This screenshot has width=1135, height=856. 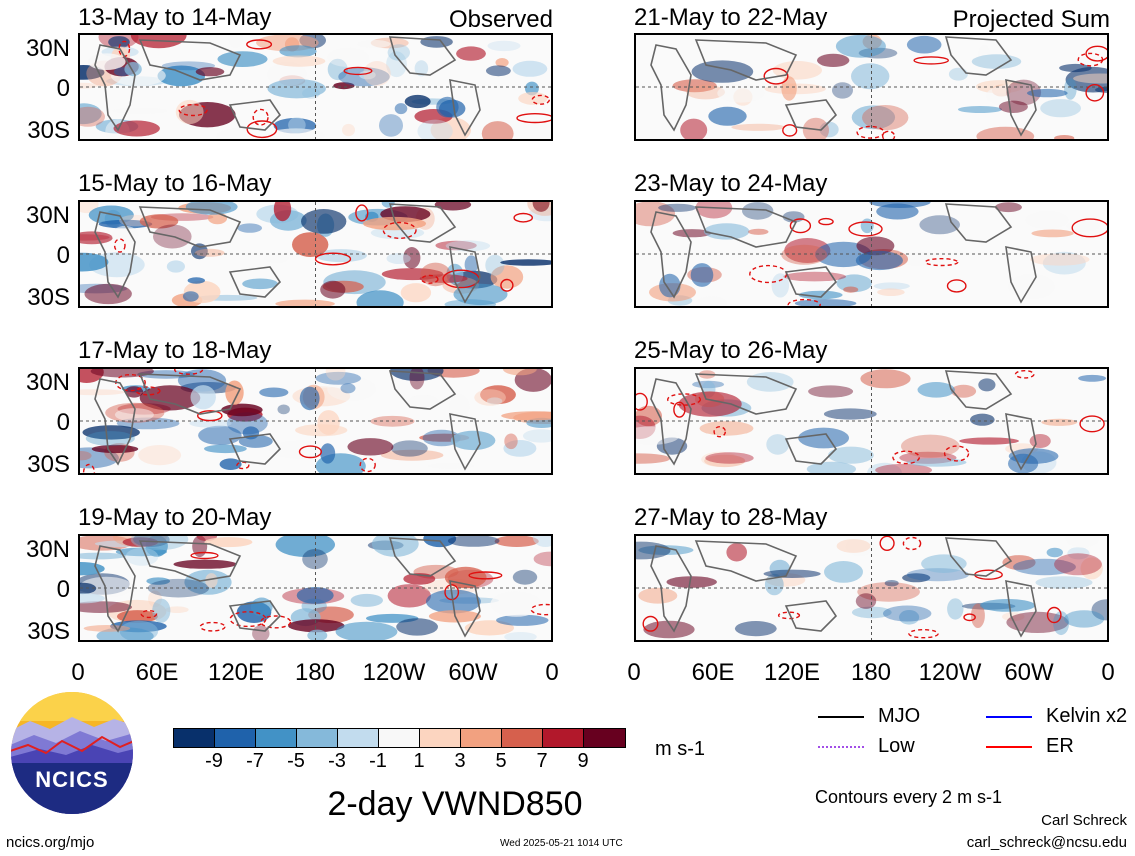 I want to click on author-name: Carl Schreck, so click(x=1084, y=820).